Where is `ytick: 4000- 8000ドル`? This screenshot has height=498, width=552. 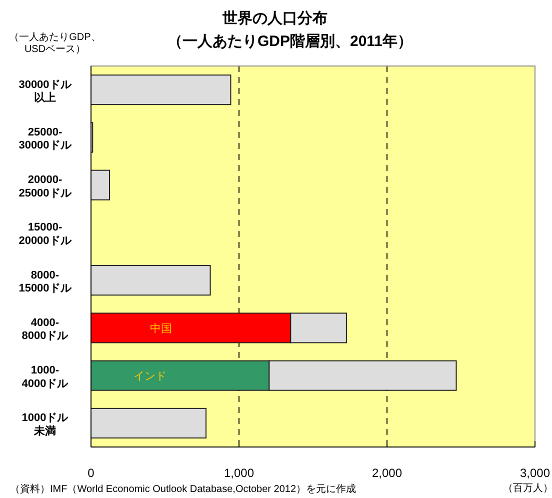
ytick: 4000- 8000ドル is located at coordinates (45, 329).